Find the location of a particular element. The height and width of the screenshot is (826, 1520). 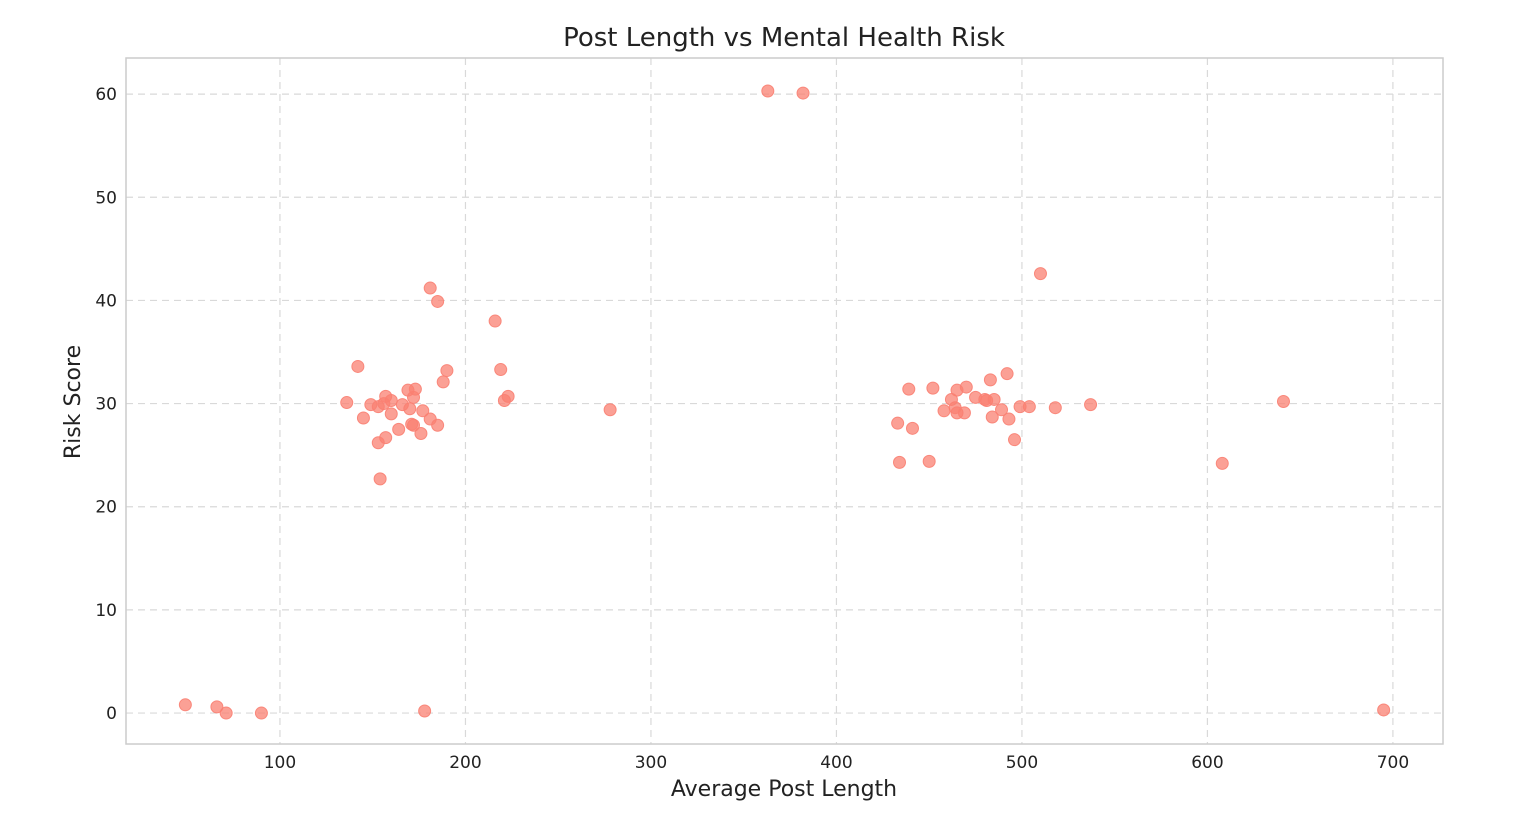

y-tick-label: 50 is located at coordinates (106, 198).